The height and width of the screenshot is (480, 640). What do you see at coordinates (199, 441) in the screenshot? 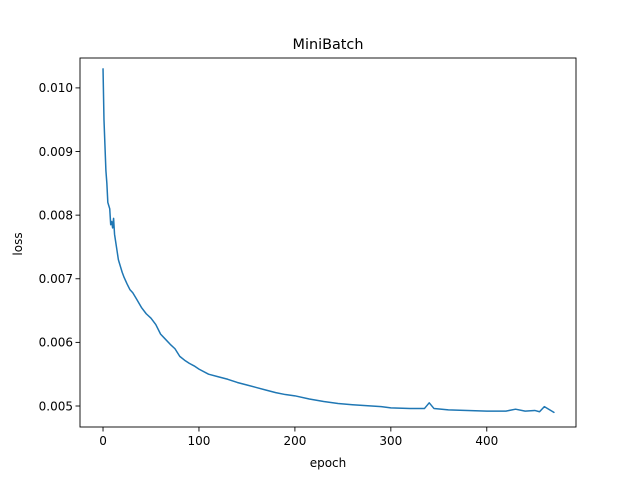
I see `x-tick-label: 100` at bounding box center [199, 441].